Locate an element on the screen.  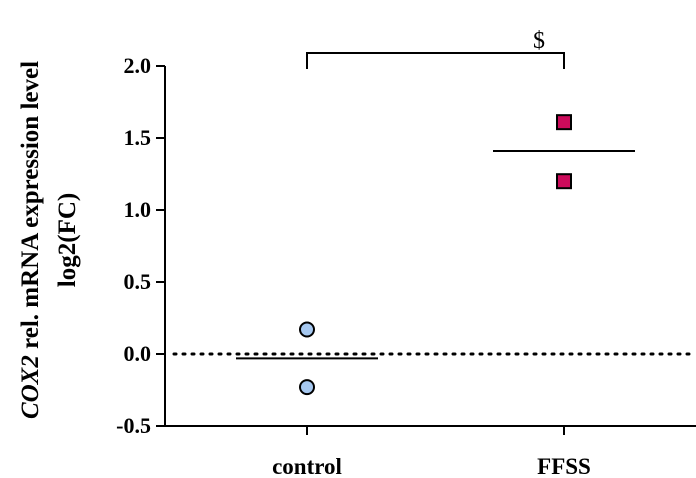
x-category-label: FFSS is located at coordinates (564, 466).